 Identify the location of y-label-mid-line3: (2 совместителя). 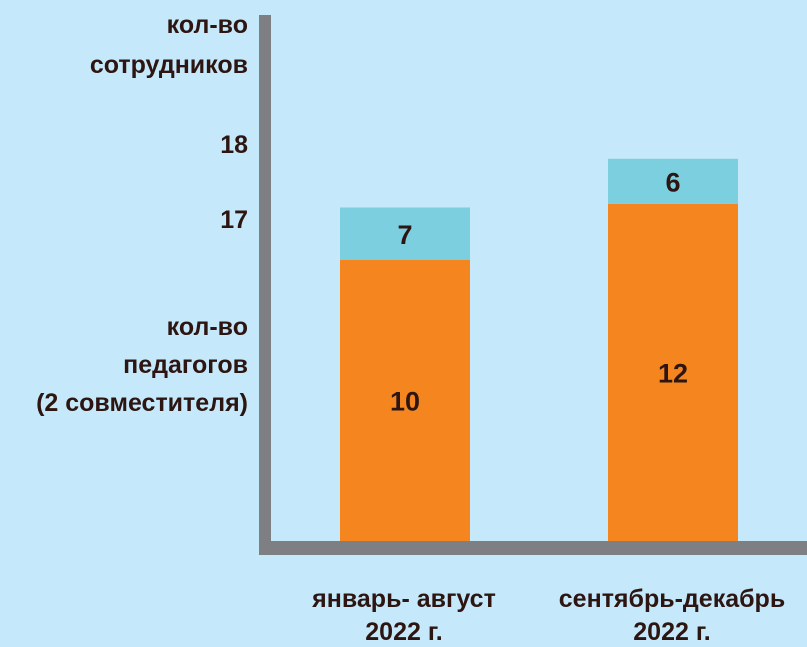
(142, 403).